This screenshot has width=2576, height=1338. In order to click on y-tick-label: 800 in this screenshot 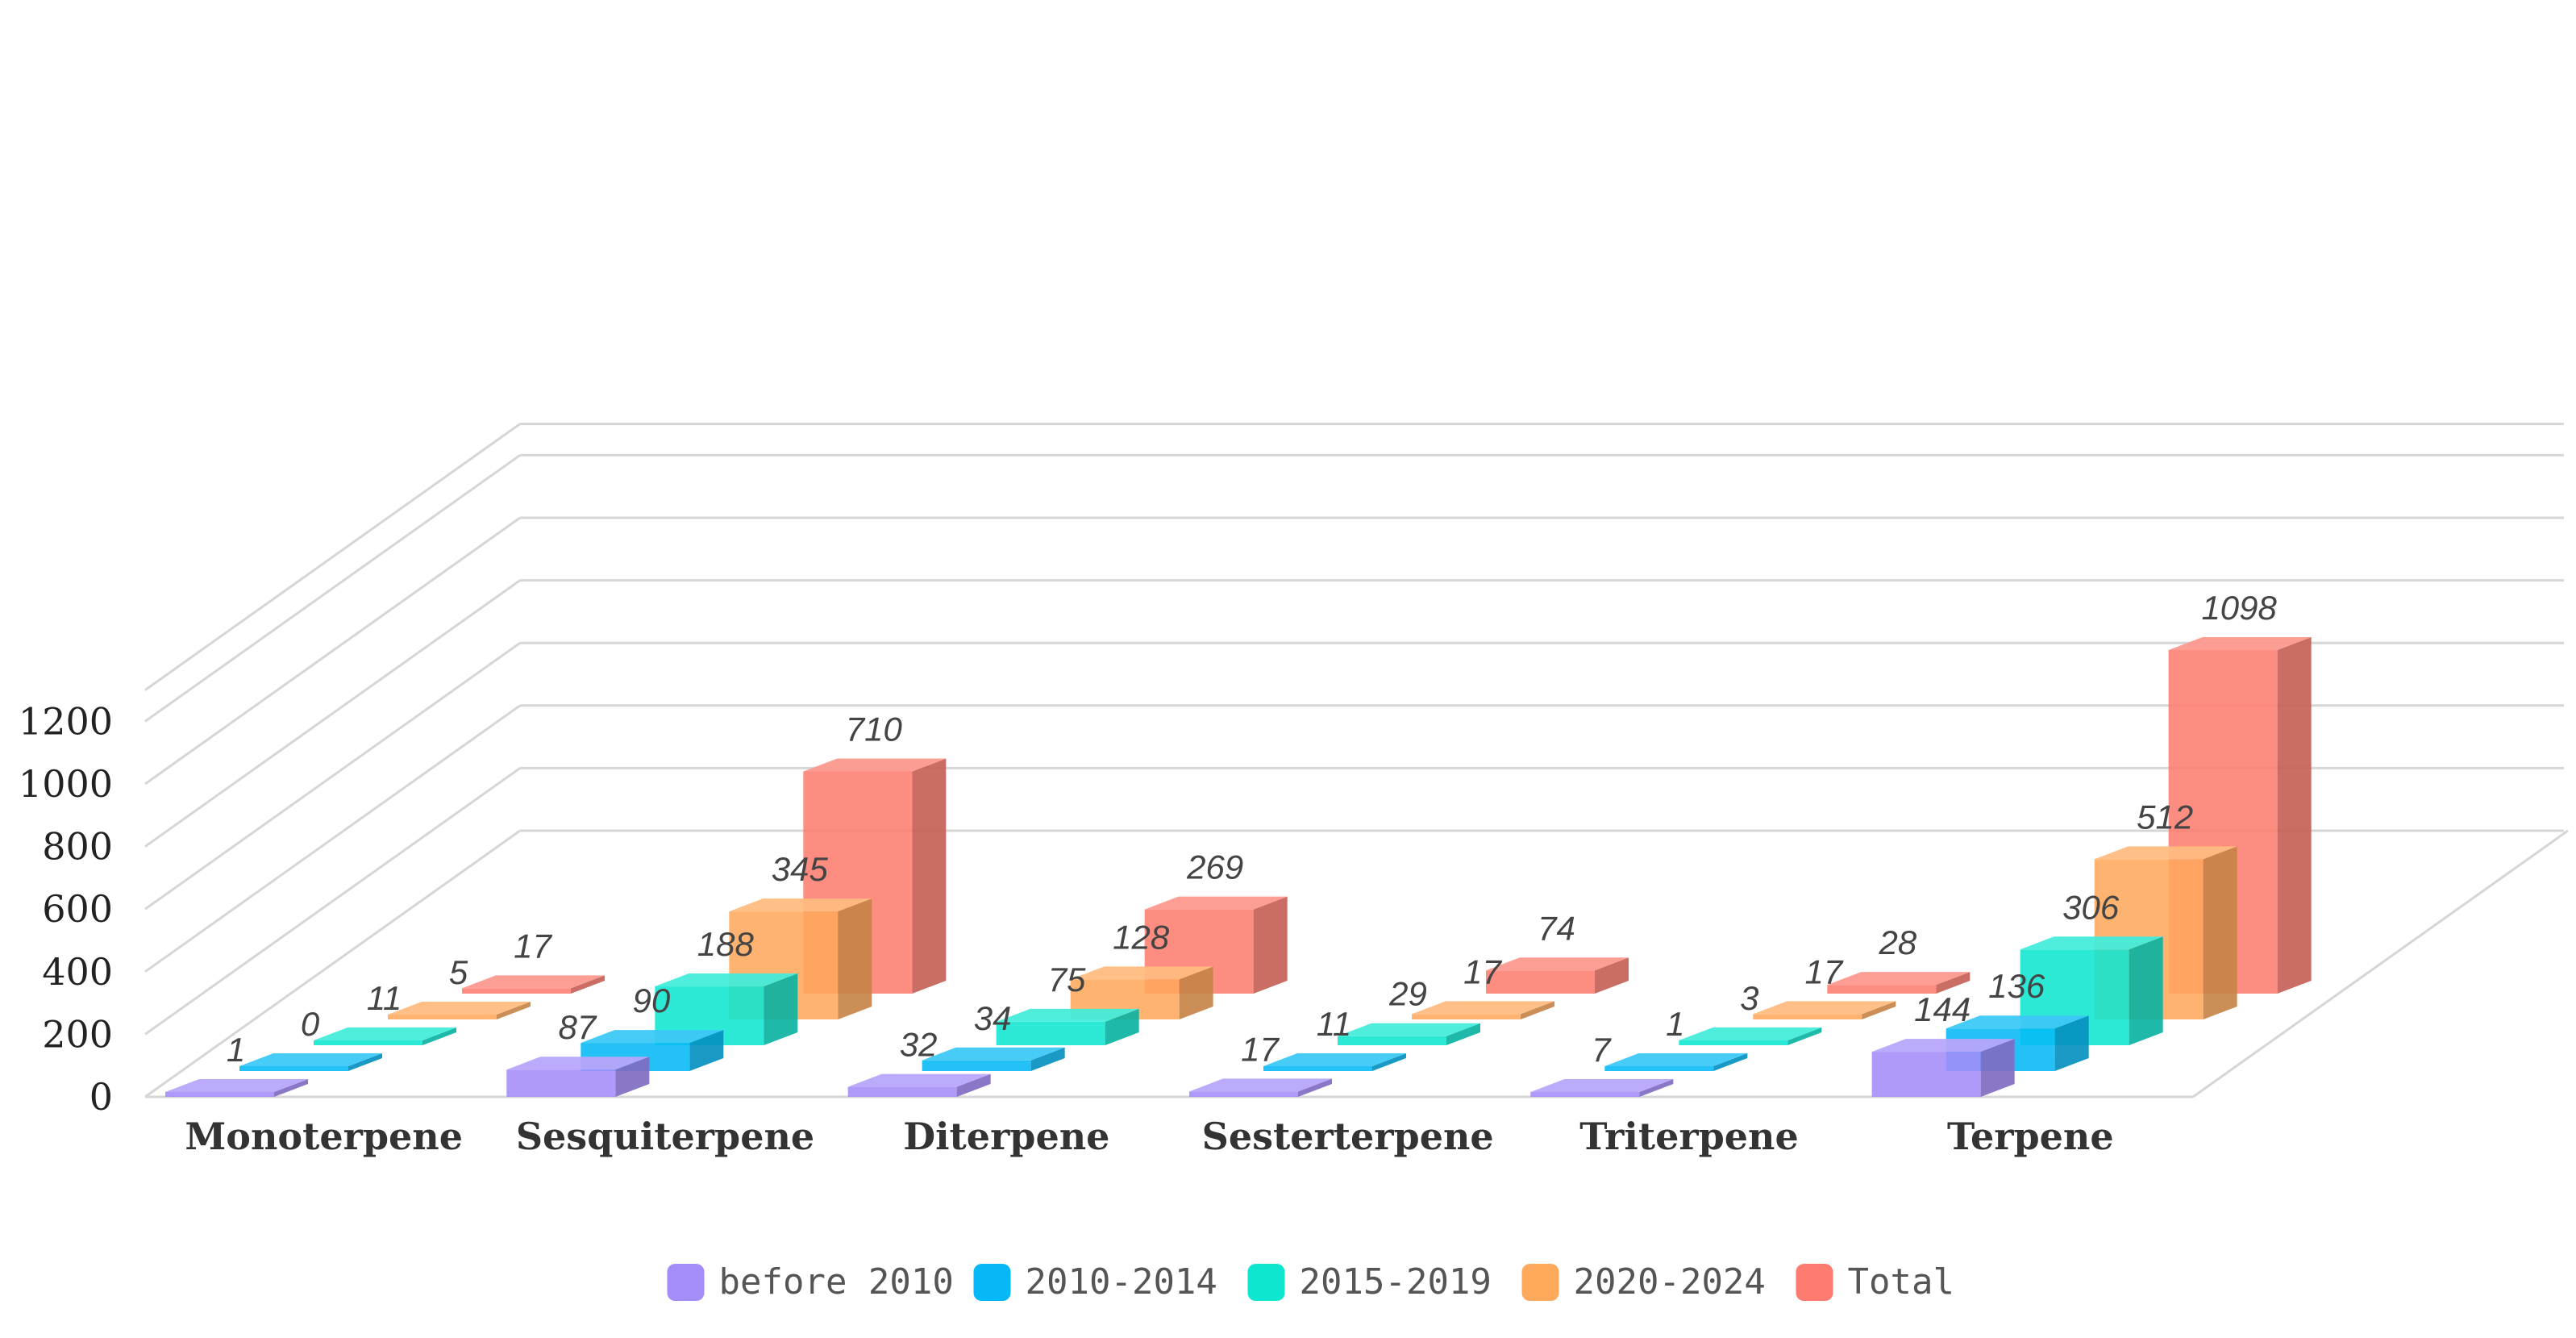, I will do `click(78, 847)`.